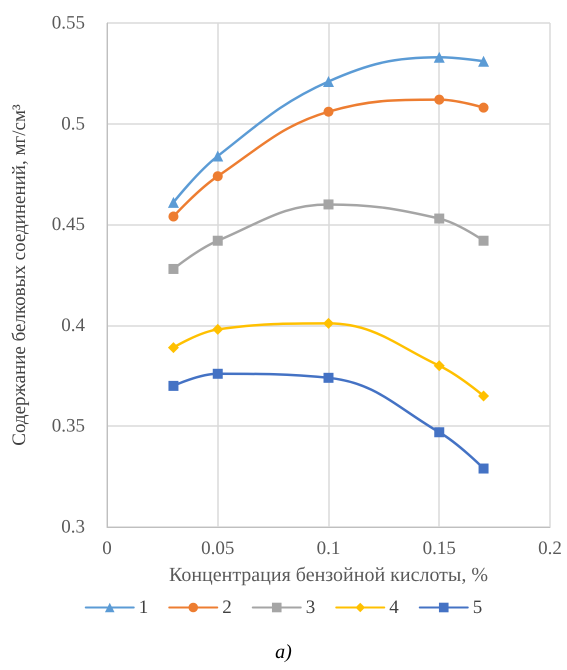  What do you see at coordinates (68, 23) in the screenshot?
I see `y-tick-label: 0.55` at bounding box center [68, 23].